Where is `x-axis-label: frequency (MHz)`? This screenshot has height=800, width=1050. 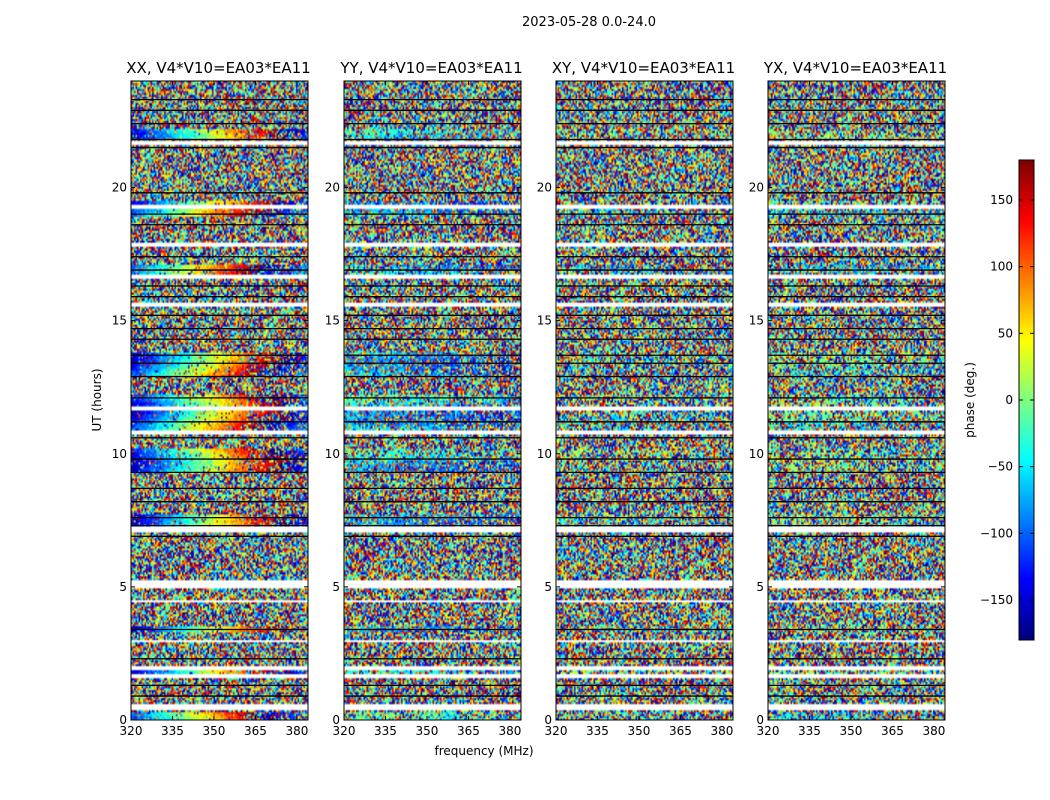
x-axis-label: frequency (MHz) is located at coordinates (483, 751).